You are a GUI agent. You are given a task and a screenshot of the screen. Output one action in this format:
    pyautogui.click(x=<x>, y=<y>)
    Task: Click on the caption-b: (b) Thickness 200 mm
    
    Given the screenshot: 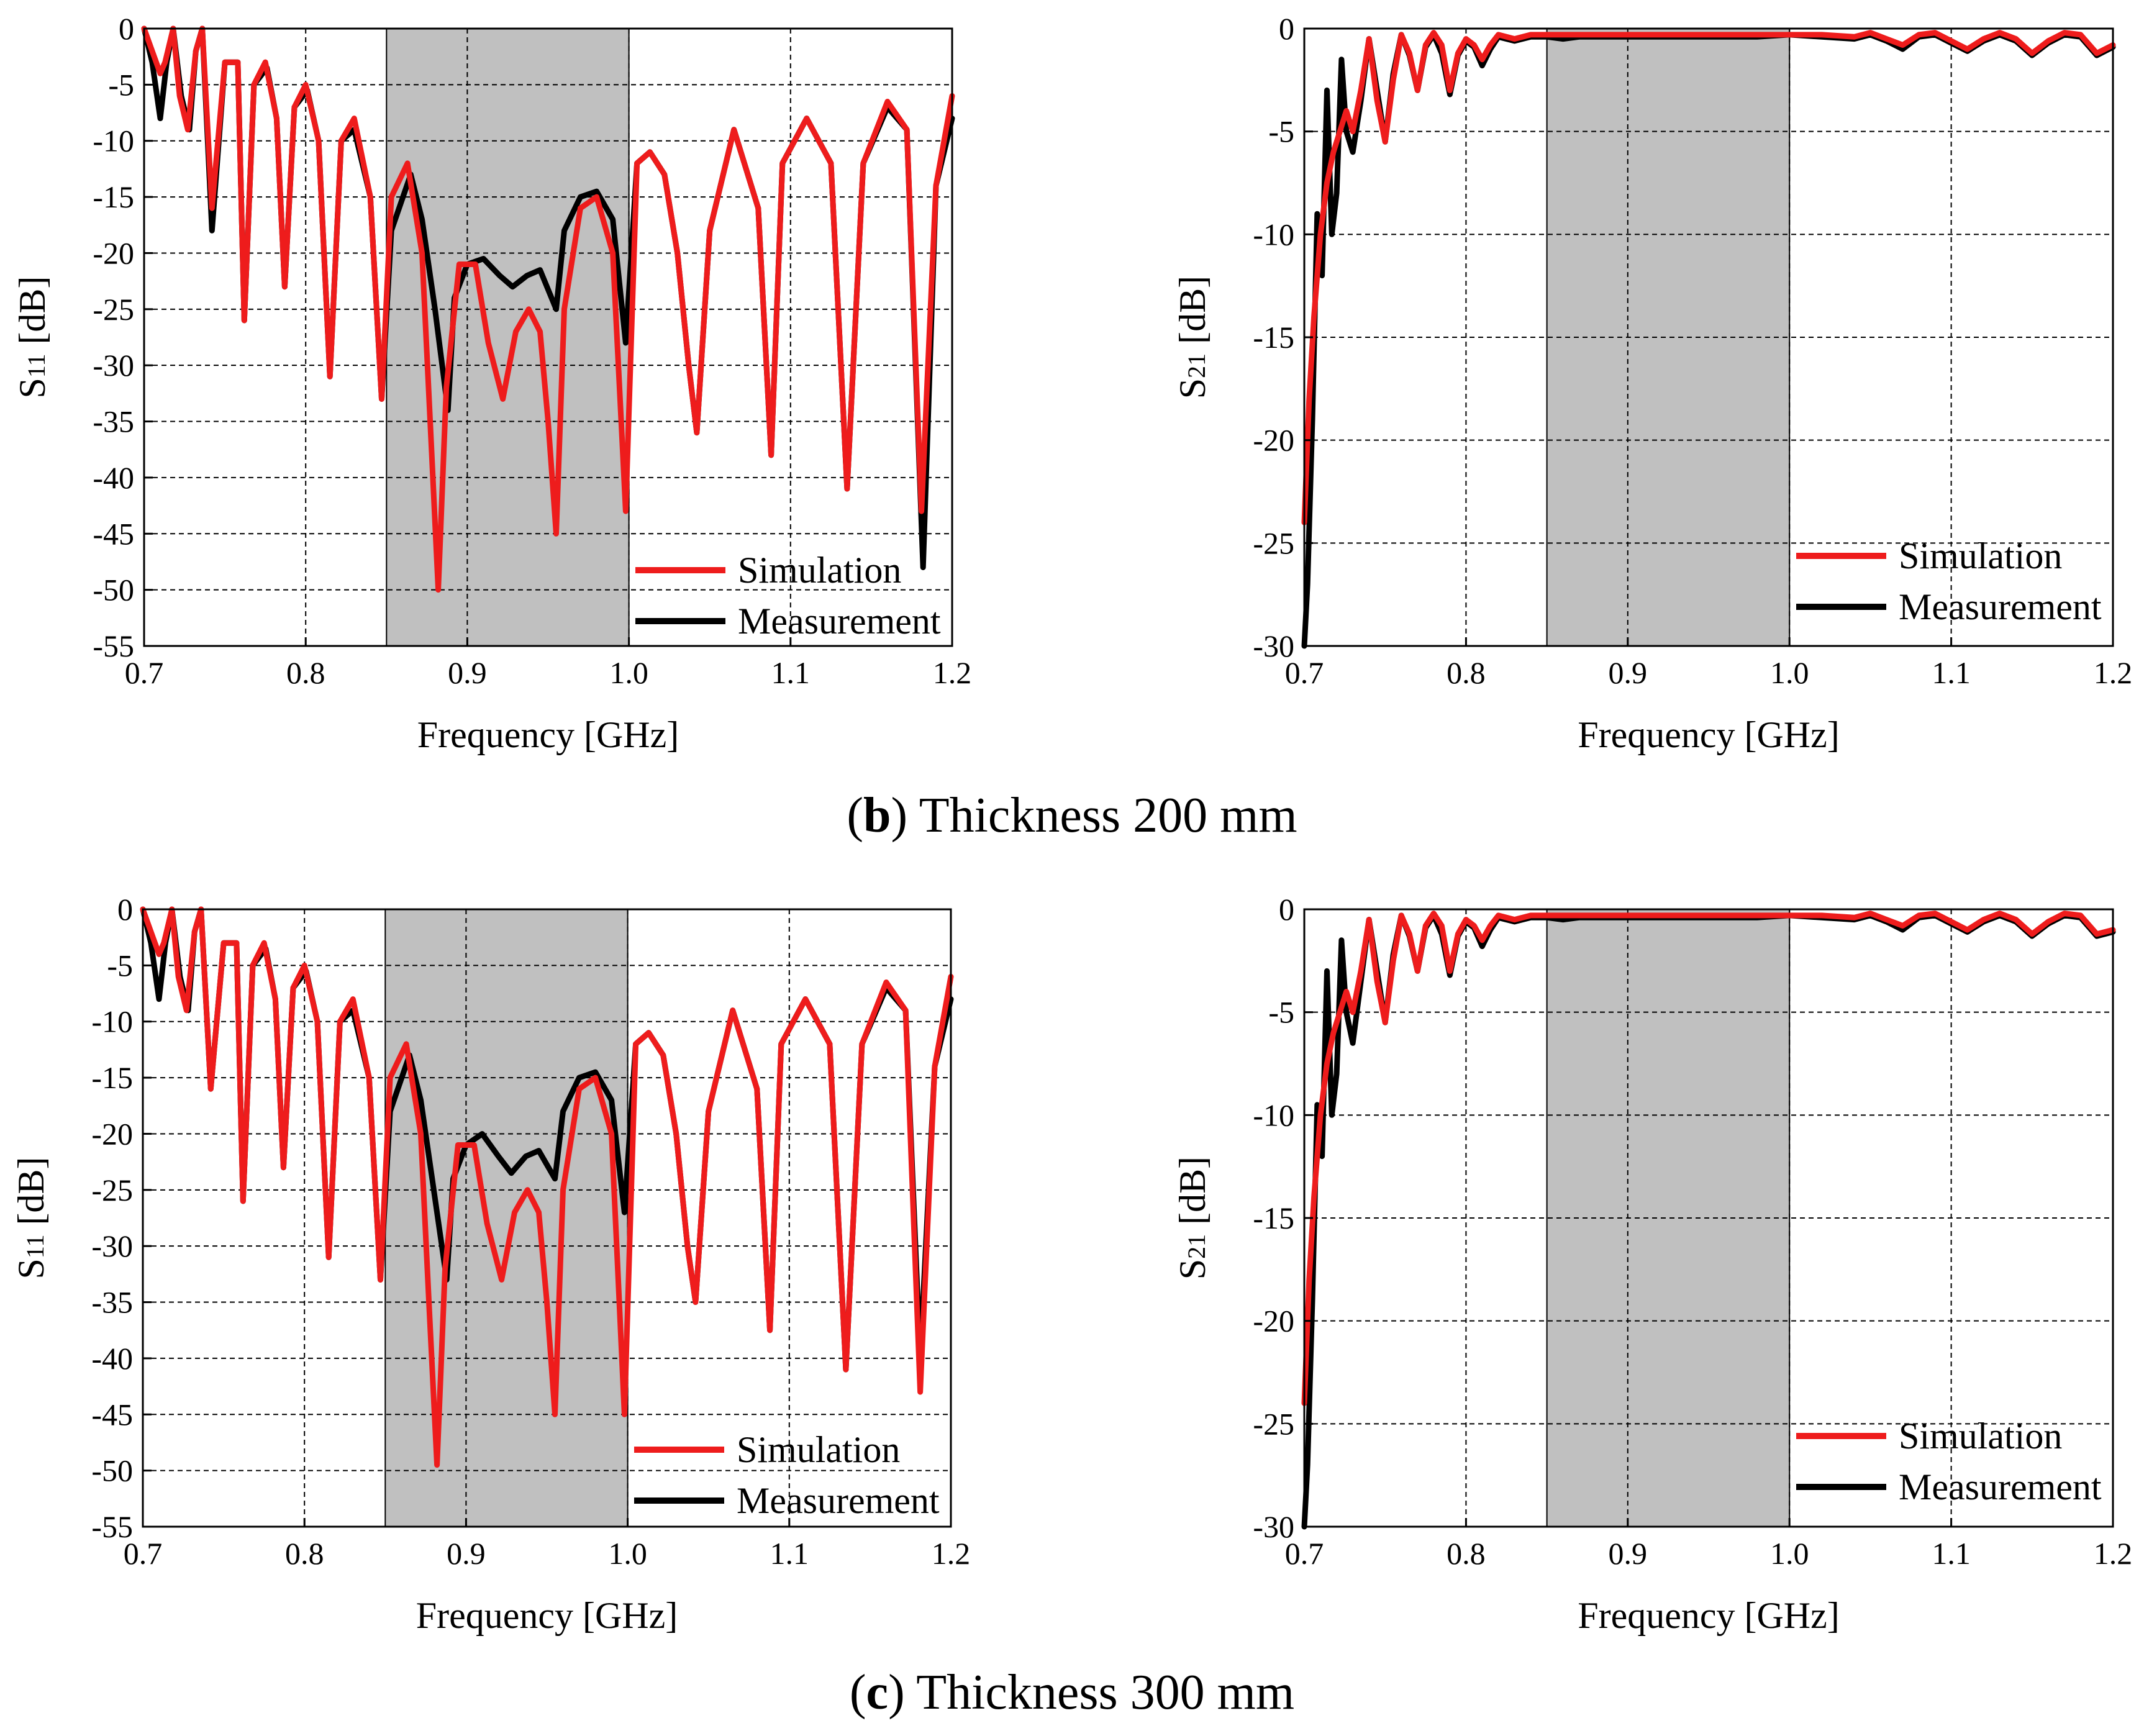 What is the action you would take?
    pyautogui.click(x=1072, y=815)
    